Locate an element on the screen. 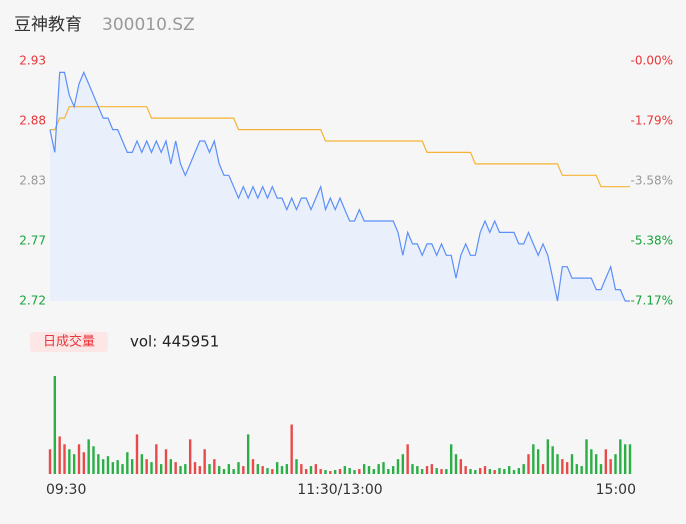  y2-tick-label: -0.00% is located at coordinates (652, 61).